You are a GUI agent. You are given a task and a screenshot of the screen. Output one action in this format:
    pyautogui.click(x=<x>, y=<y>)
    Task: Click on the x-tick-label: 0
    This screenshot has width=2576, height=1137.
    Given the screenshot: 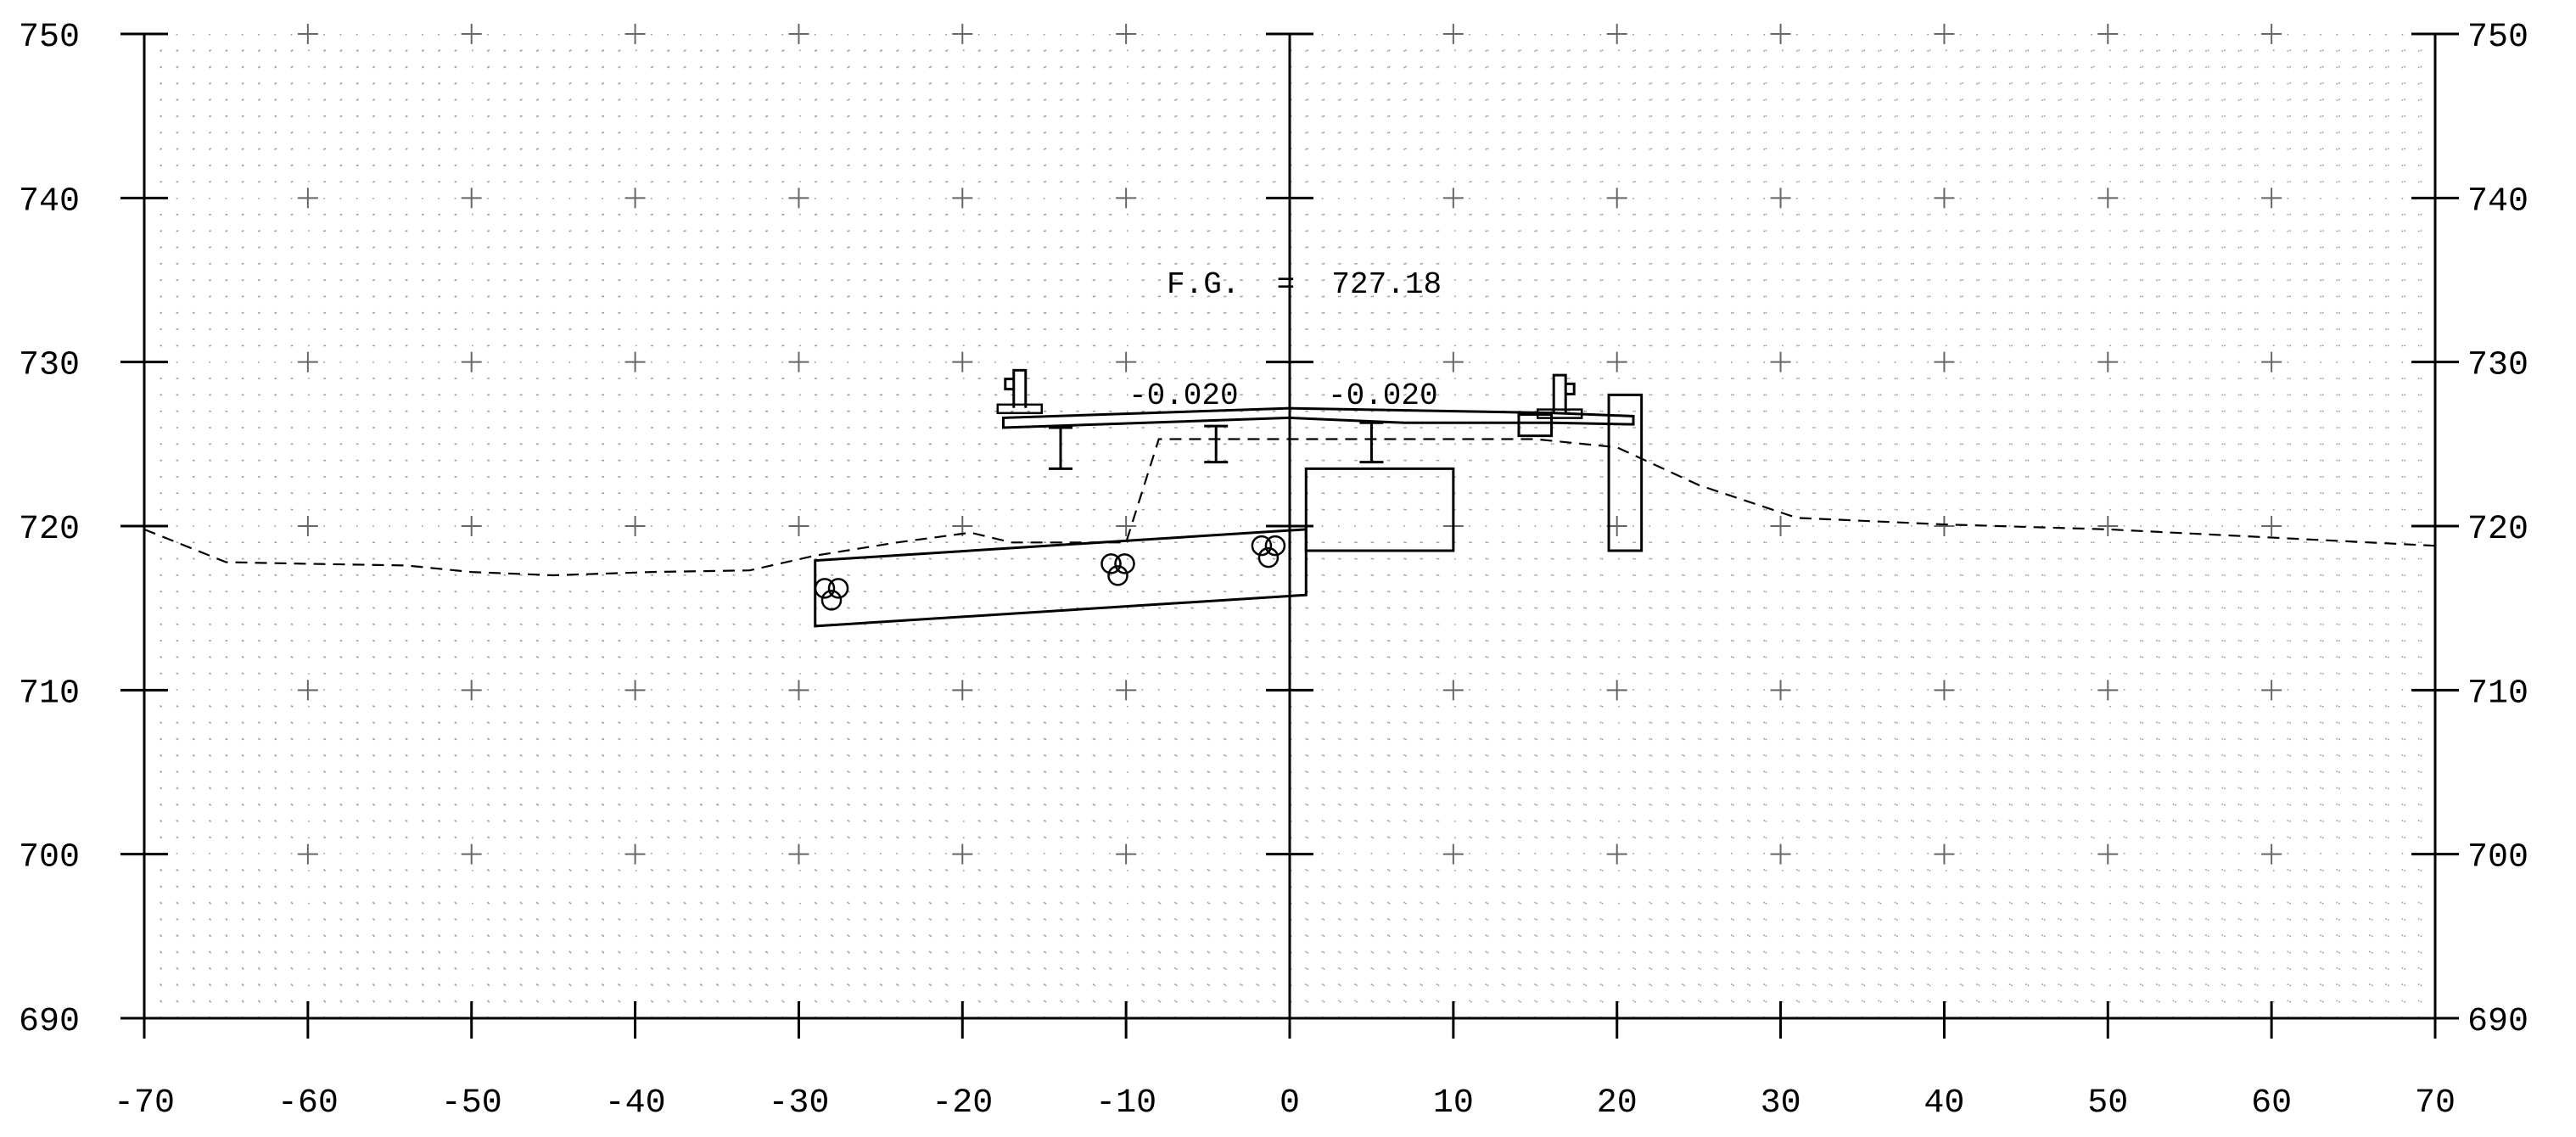 What is the action you would take?
    pyautogui.click(x=1290, y=1103)
    